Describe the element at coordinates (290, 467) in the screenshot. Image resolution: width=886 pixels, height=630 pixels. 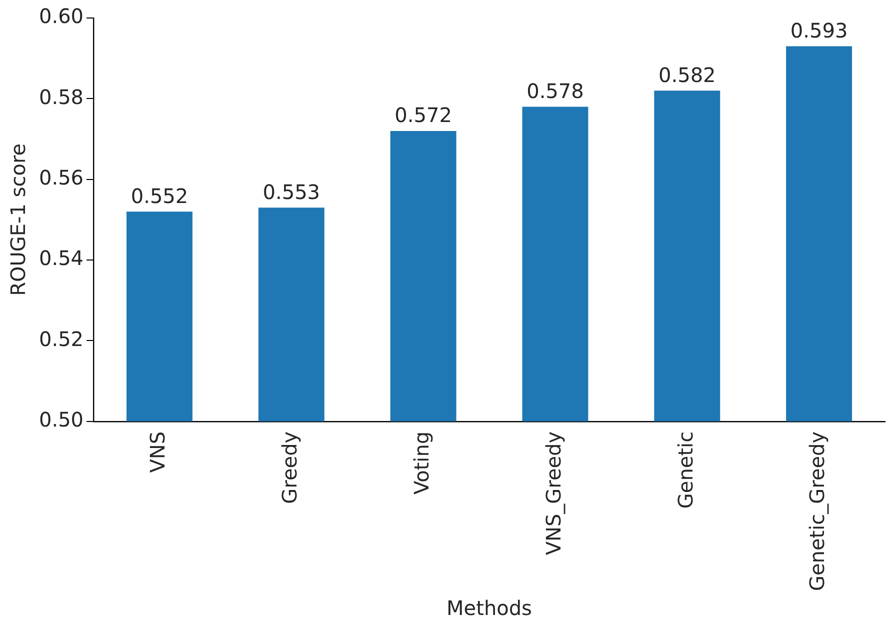
I see `x-tick-label: Greedy` at that location.